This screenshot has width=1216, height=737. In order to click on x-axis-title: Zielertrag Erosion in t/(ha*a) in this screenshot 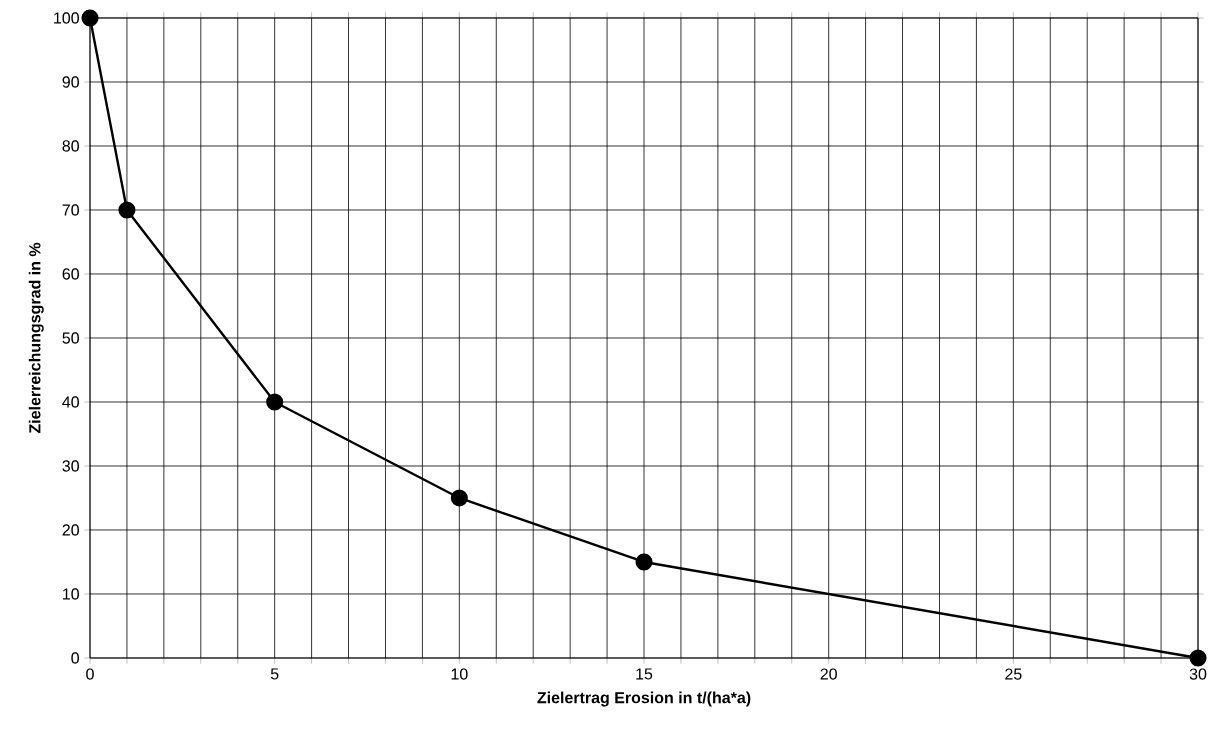, I will do `click(644, 699)`.